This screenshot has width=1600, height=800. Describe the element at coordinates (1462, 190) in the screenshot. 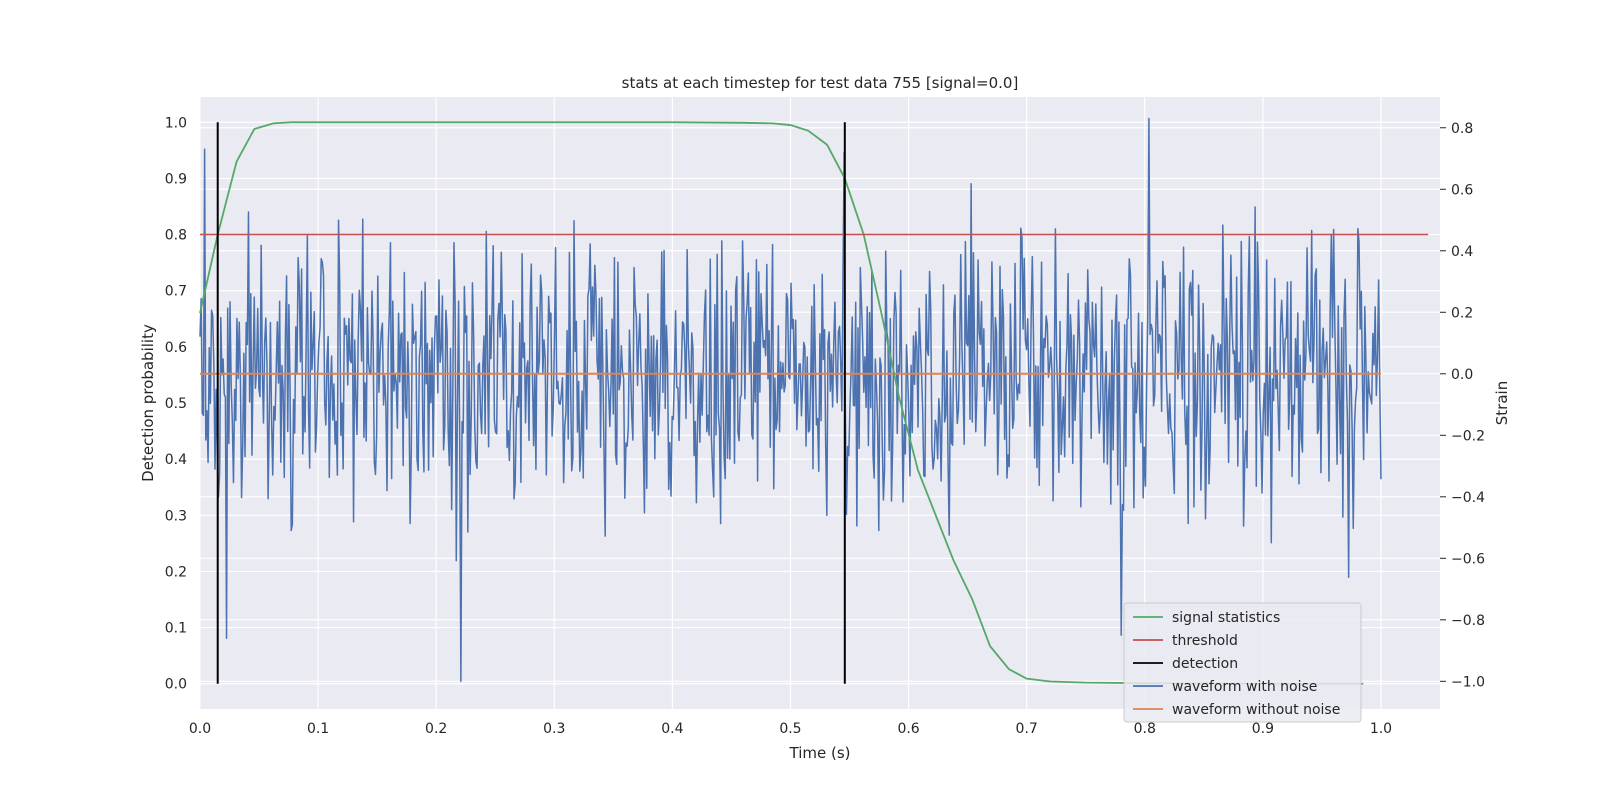

I see `y-right-tick-label: 0.6` at that location.